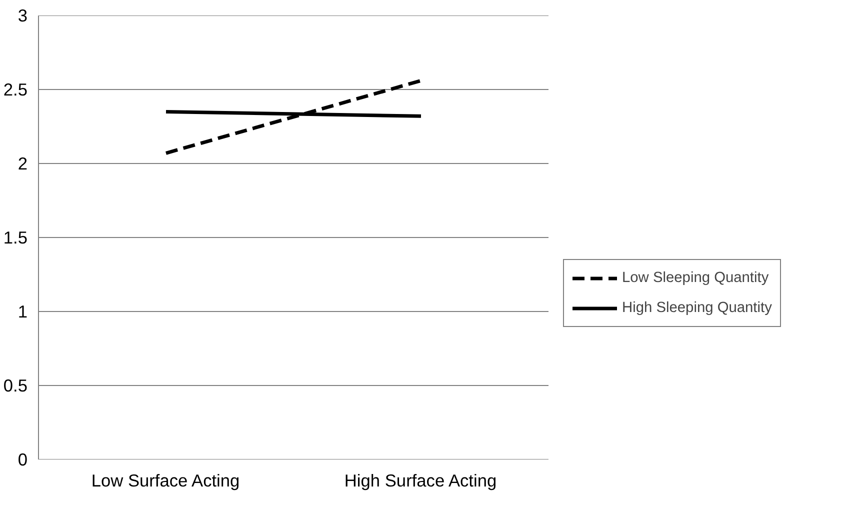 This screenshot has height=506, width=854. I want to click on y-tick-label: 1, so click(23, 312).